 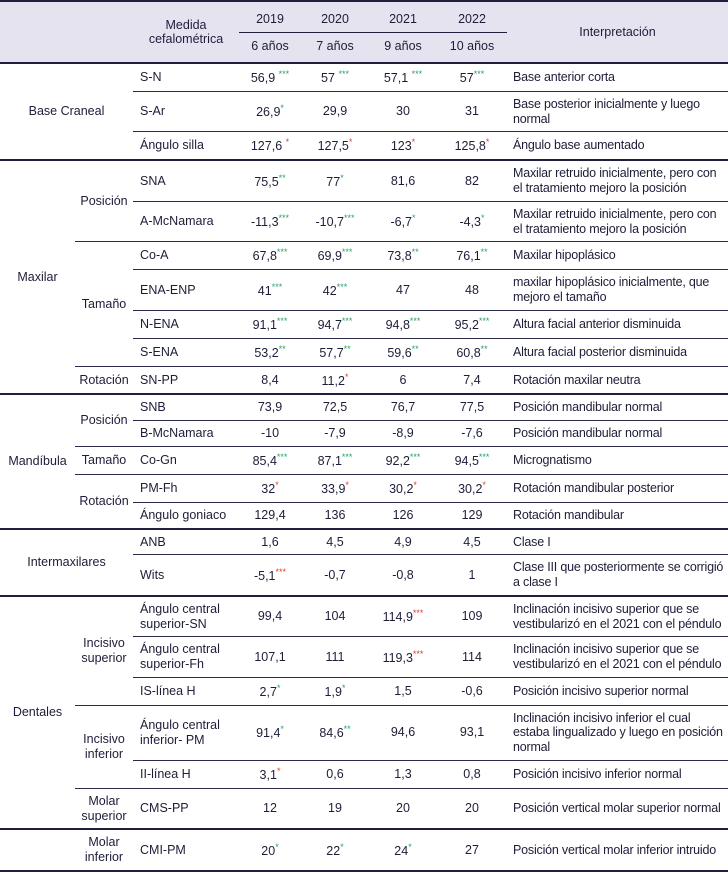 I want to click on value-cell: -0,7, so click(x=335, y=575).